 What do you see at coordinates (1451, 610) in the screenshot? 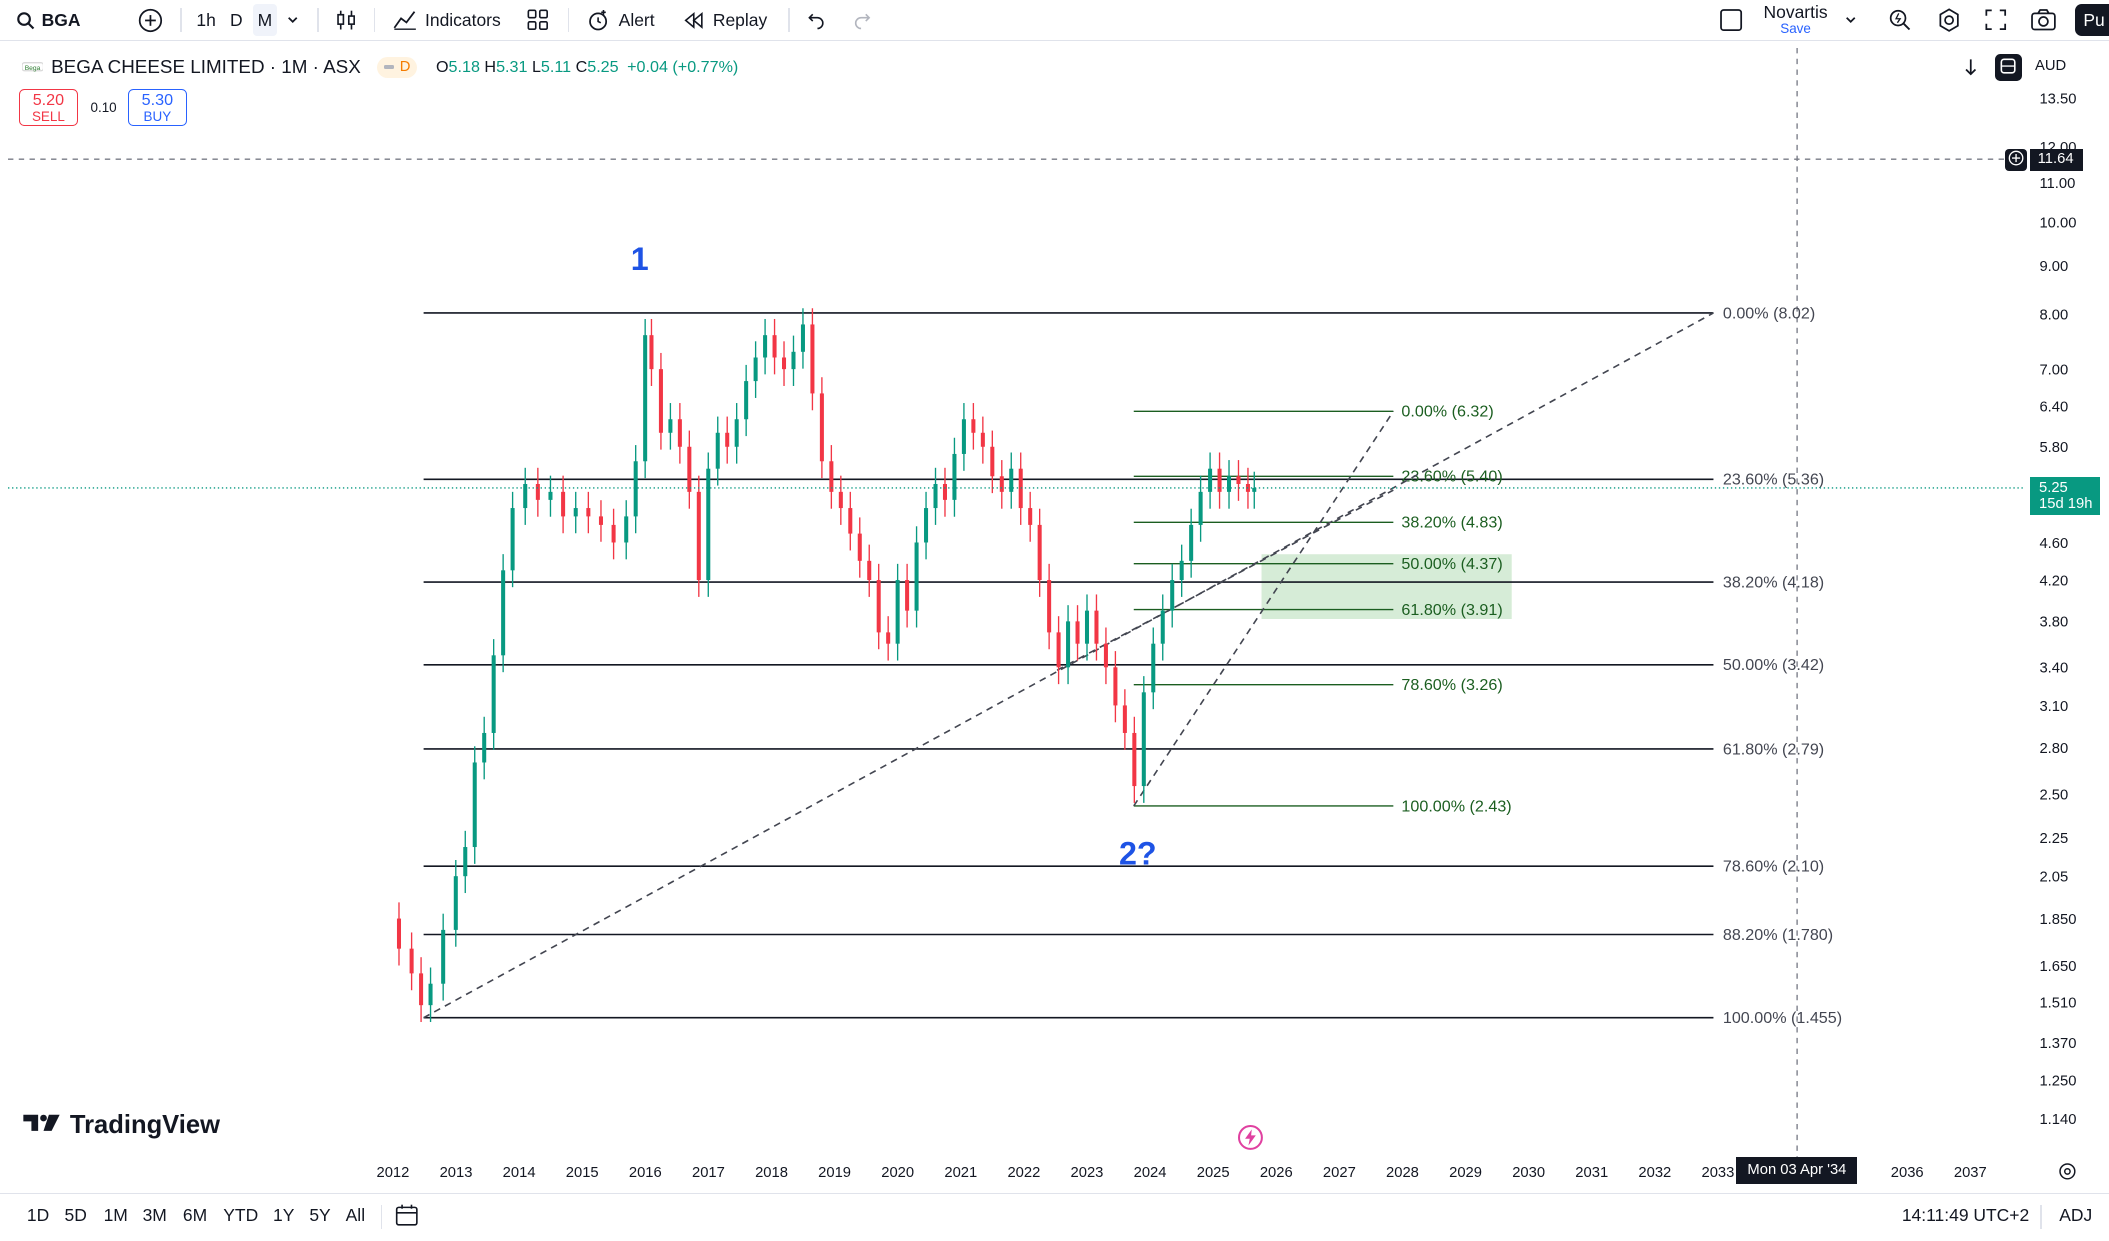
I see `fib-small-label: 61.80% (3.91)` at bounding box center [1451, 610].